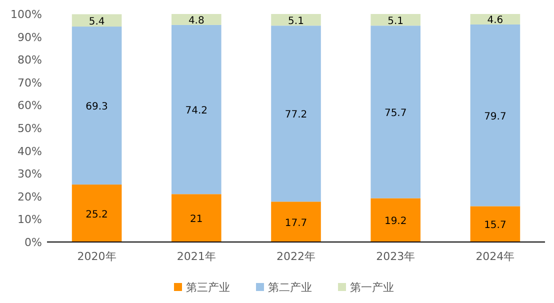 This screenshot has height=303, width=554. What do you see at coordinates (208, 287) in the screenshot?
I see `legend-label: 第三产业` at bounding box center [208, 287].